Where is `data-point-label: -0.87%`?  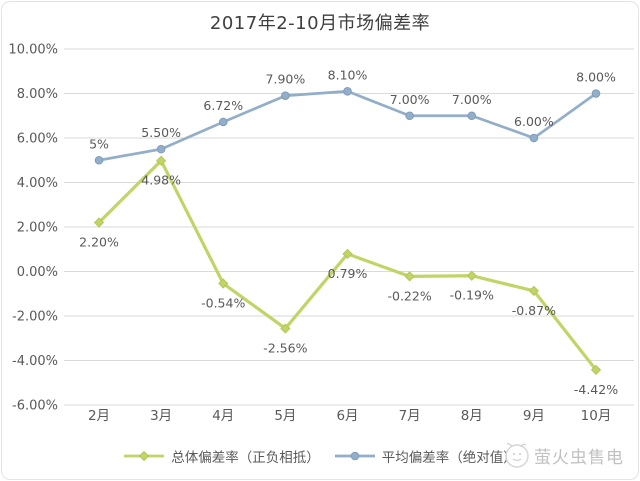 data-point-label: -0.87% is located at coordinates (534, 310).